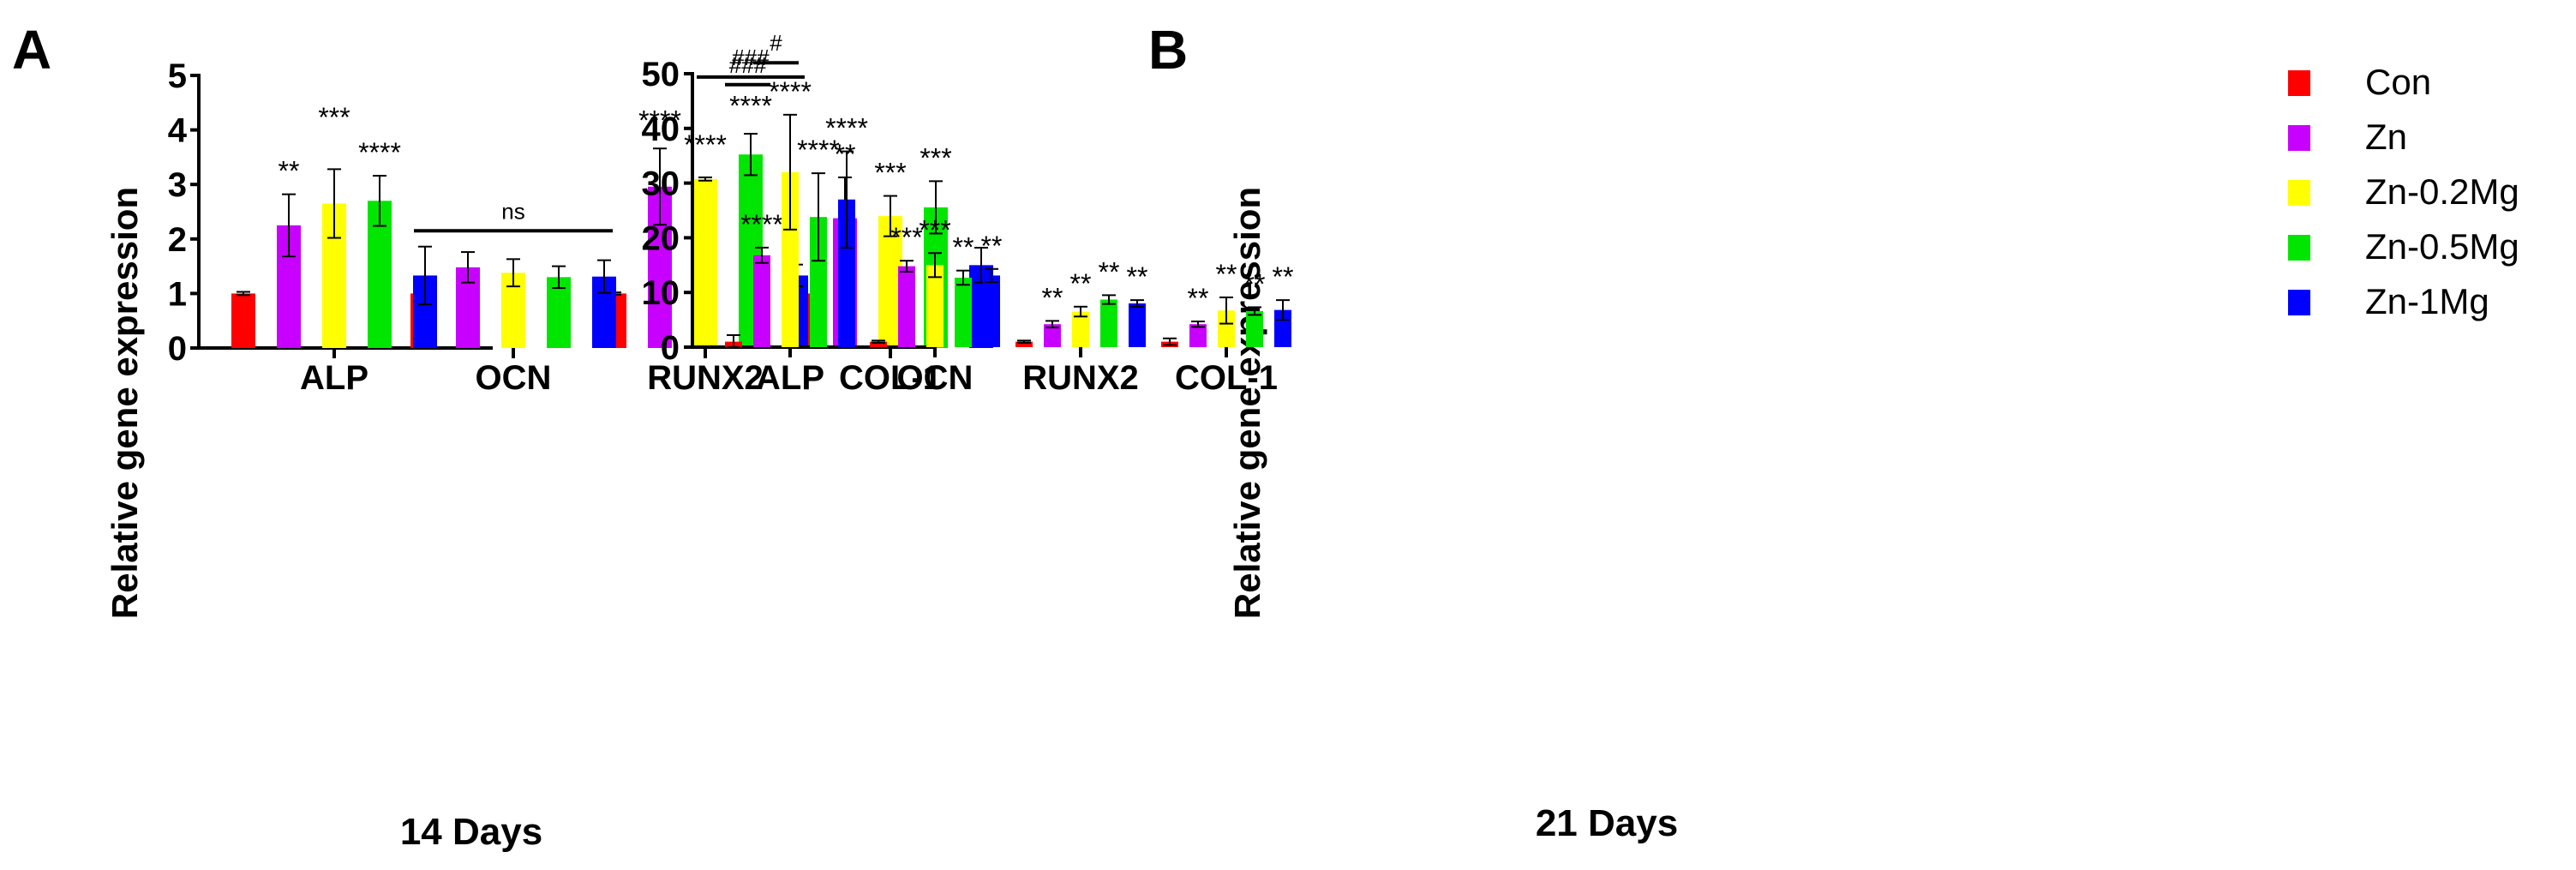  Describe the element at coordinates (1168, 50) in the screenshot. I see `panel-letter-b: B` at that location.